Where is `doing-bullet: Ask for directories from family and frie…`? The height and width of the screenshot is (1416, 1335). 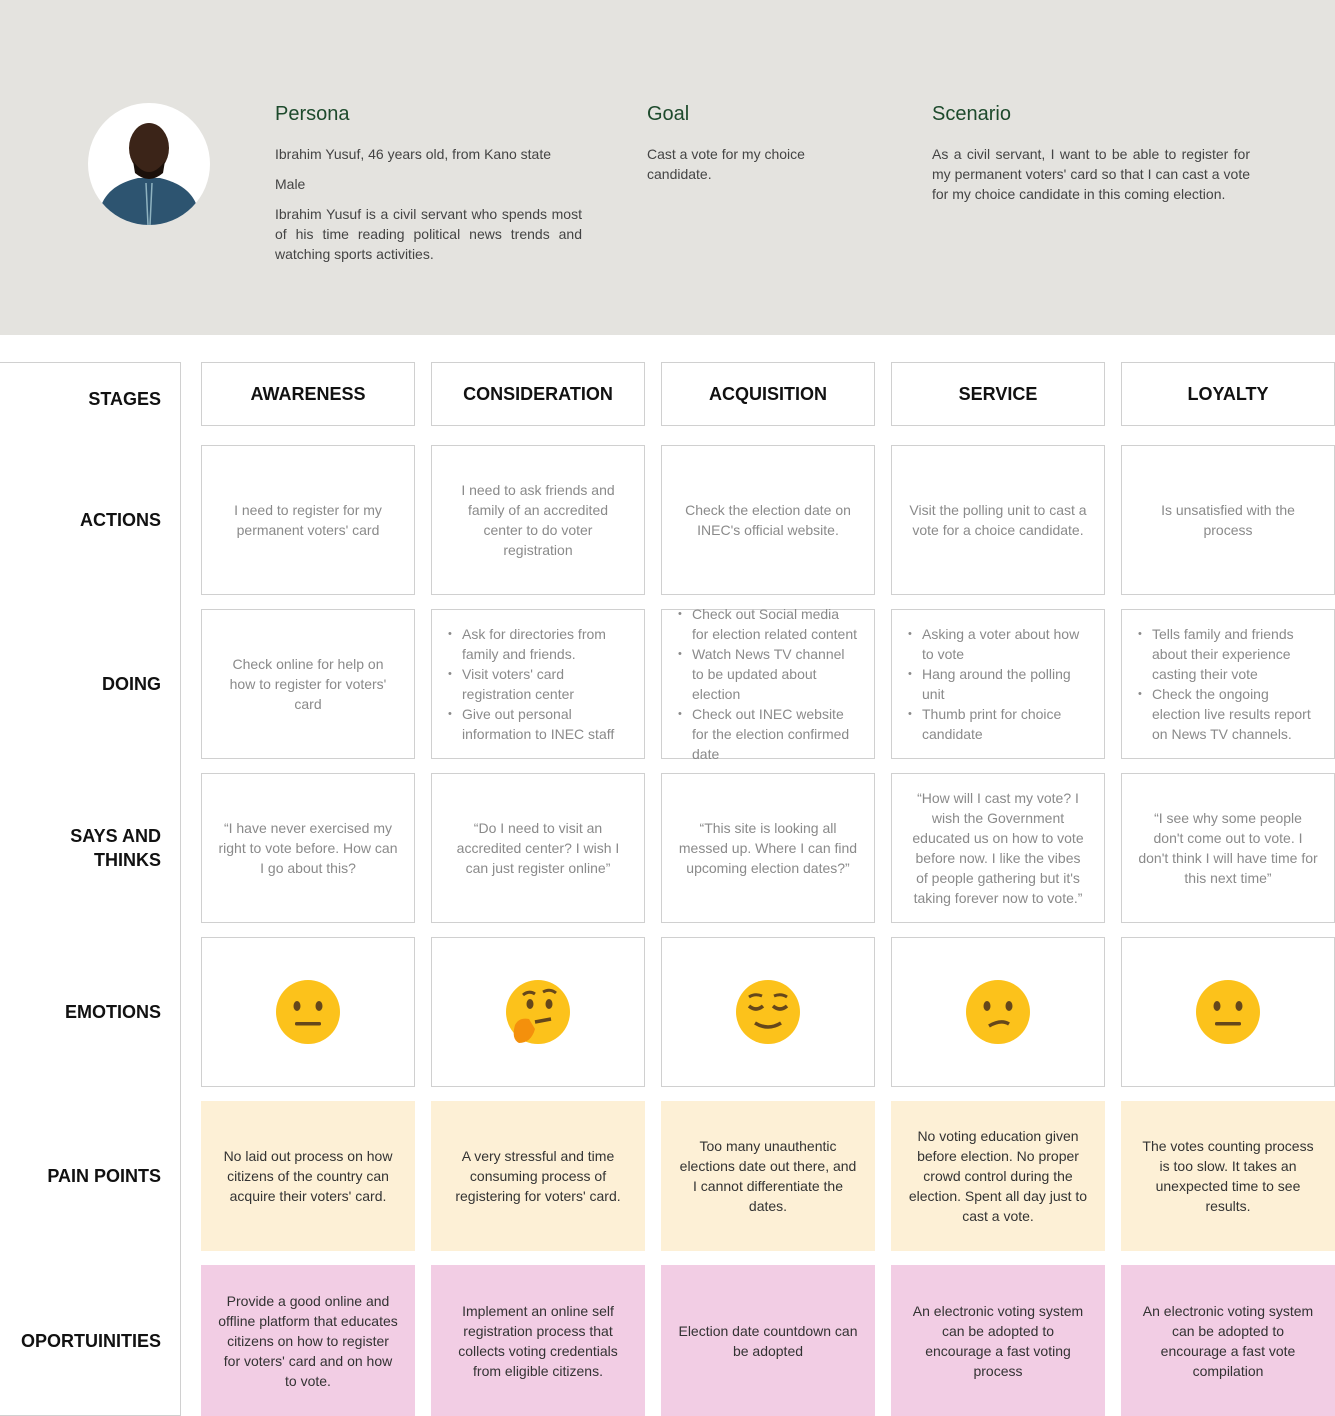
doing-bullet: Ask for directories from family and frie… is located at coordinates (538, 644).